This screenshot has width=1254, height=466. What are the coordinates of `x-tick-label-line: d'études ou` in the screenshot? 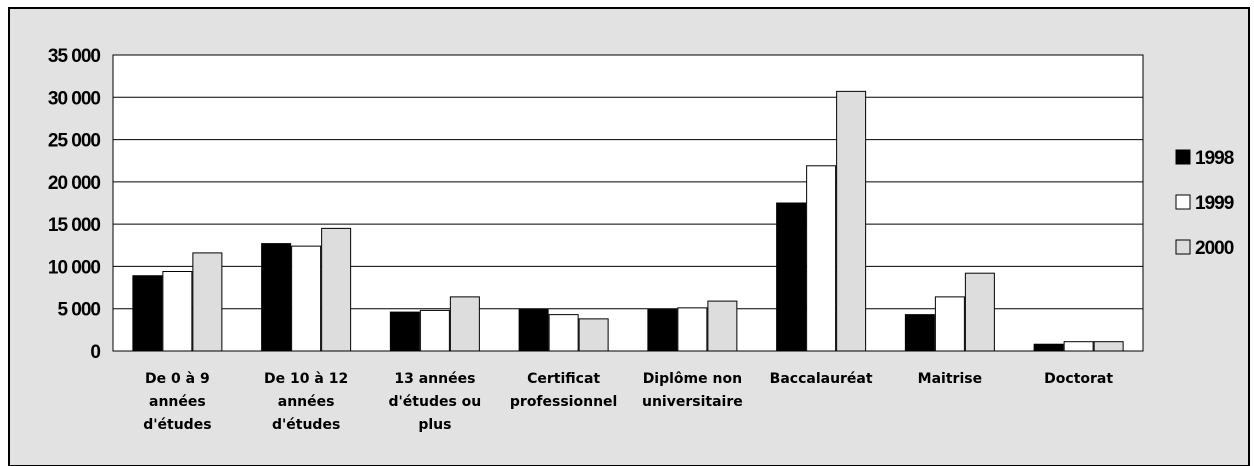 It's located at (434, 402).